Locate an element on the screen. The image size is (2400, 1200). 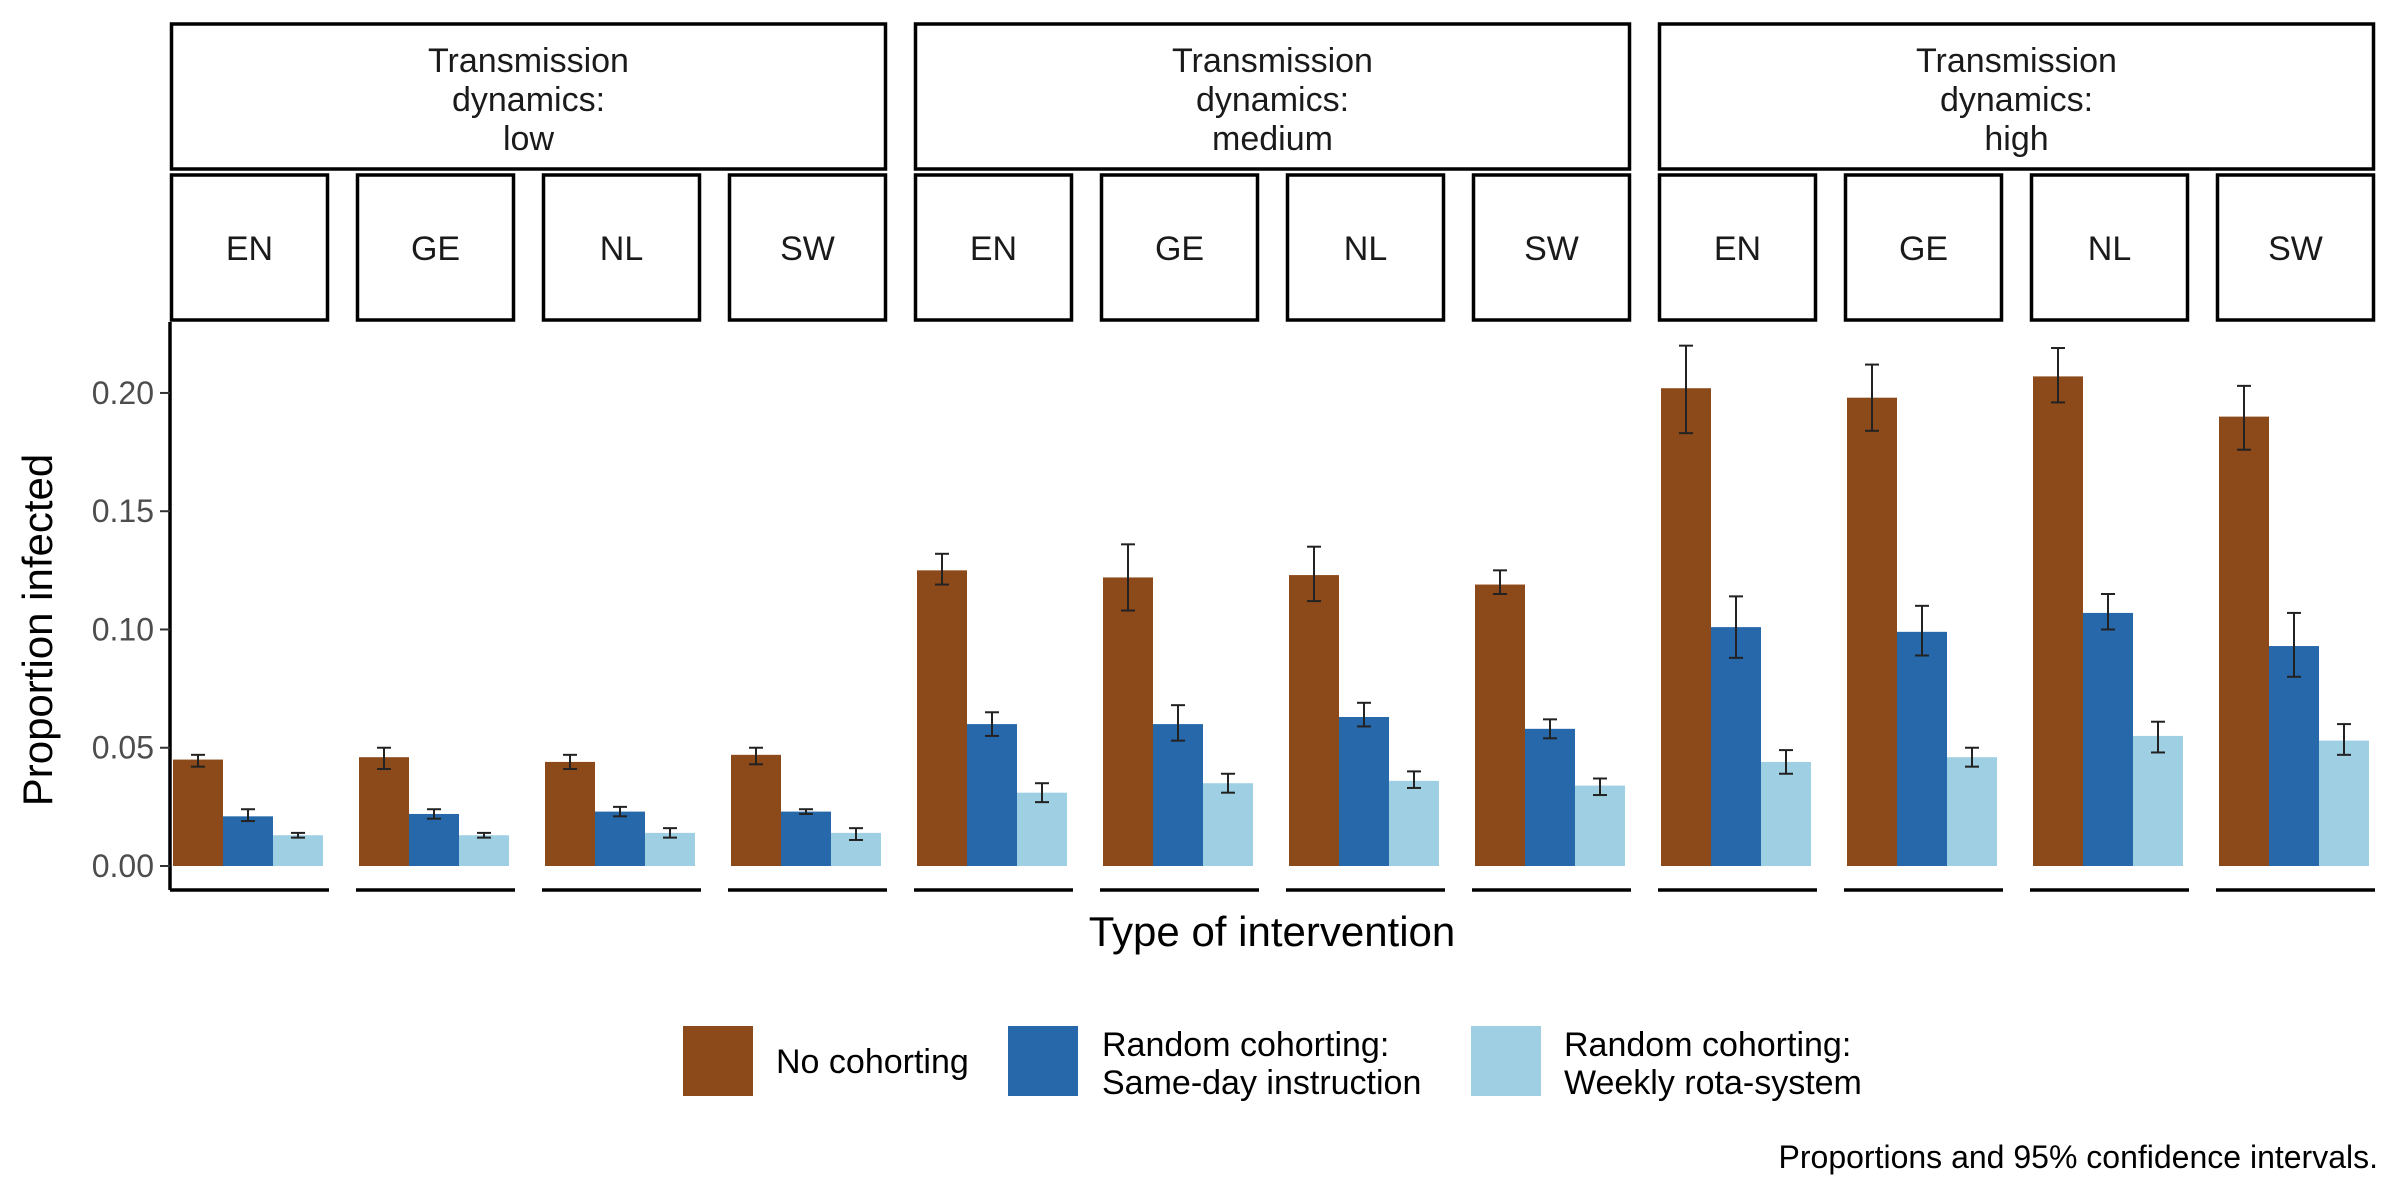
x-axis-title: Type of intervention is located at coordinates (1272, 931).